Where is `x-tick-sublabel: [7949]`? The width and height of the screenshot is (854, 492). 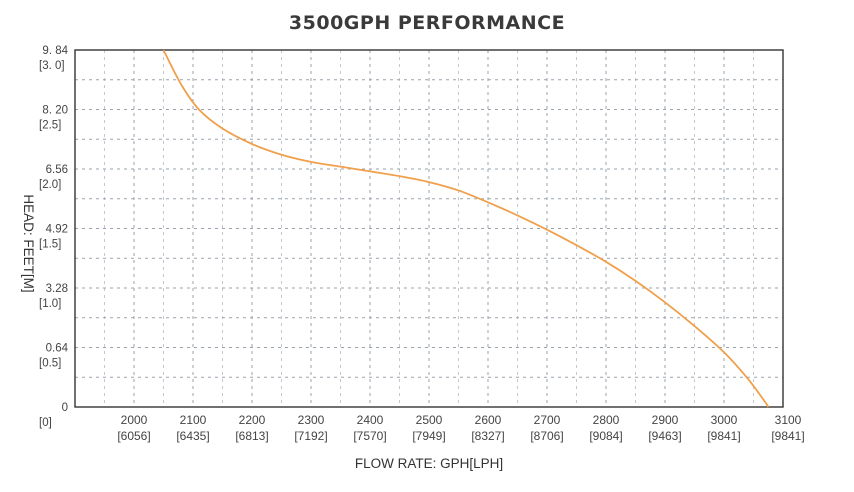
x-tick-sublabel: [7949] is located at coordinates (428, 436).